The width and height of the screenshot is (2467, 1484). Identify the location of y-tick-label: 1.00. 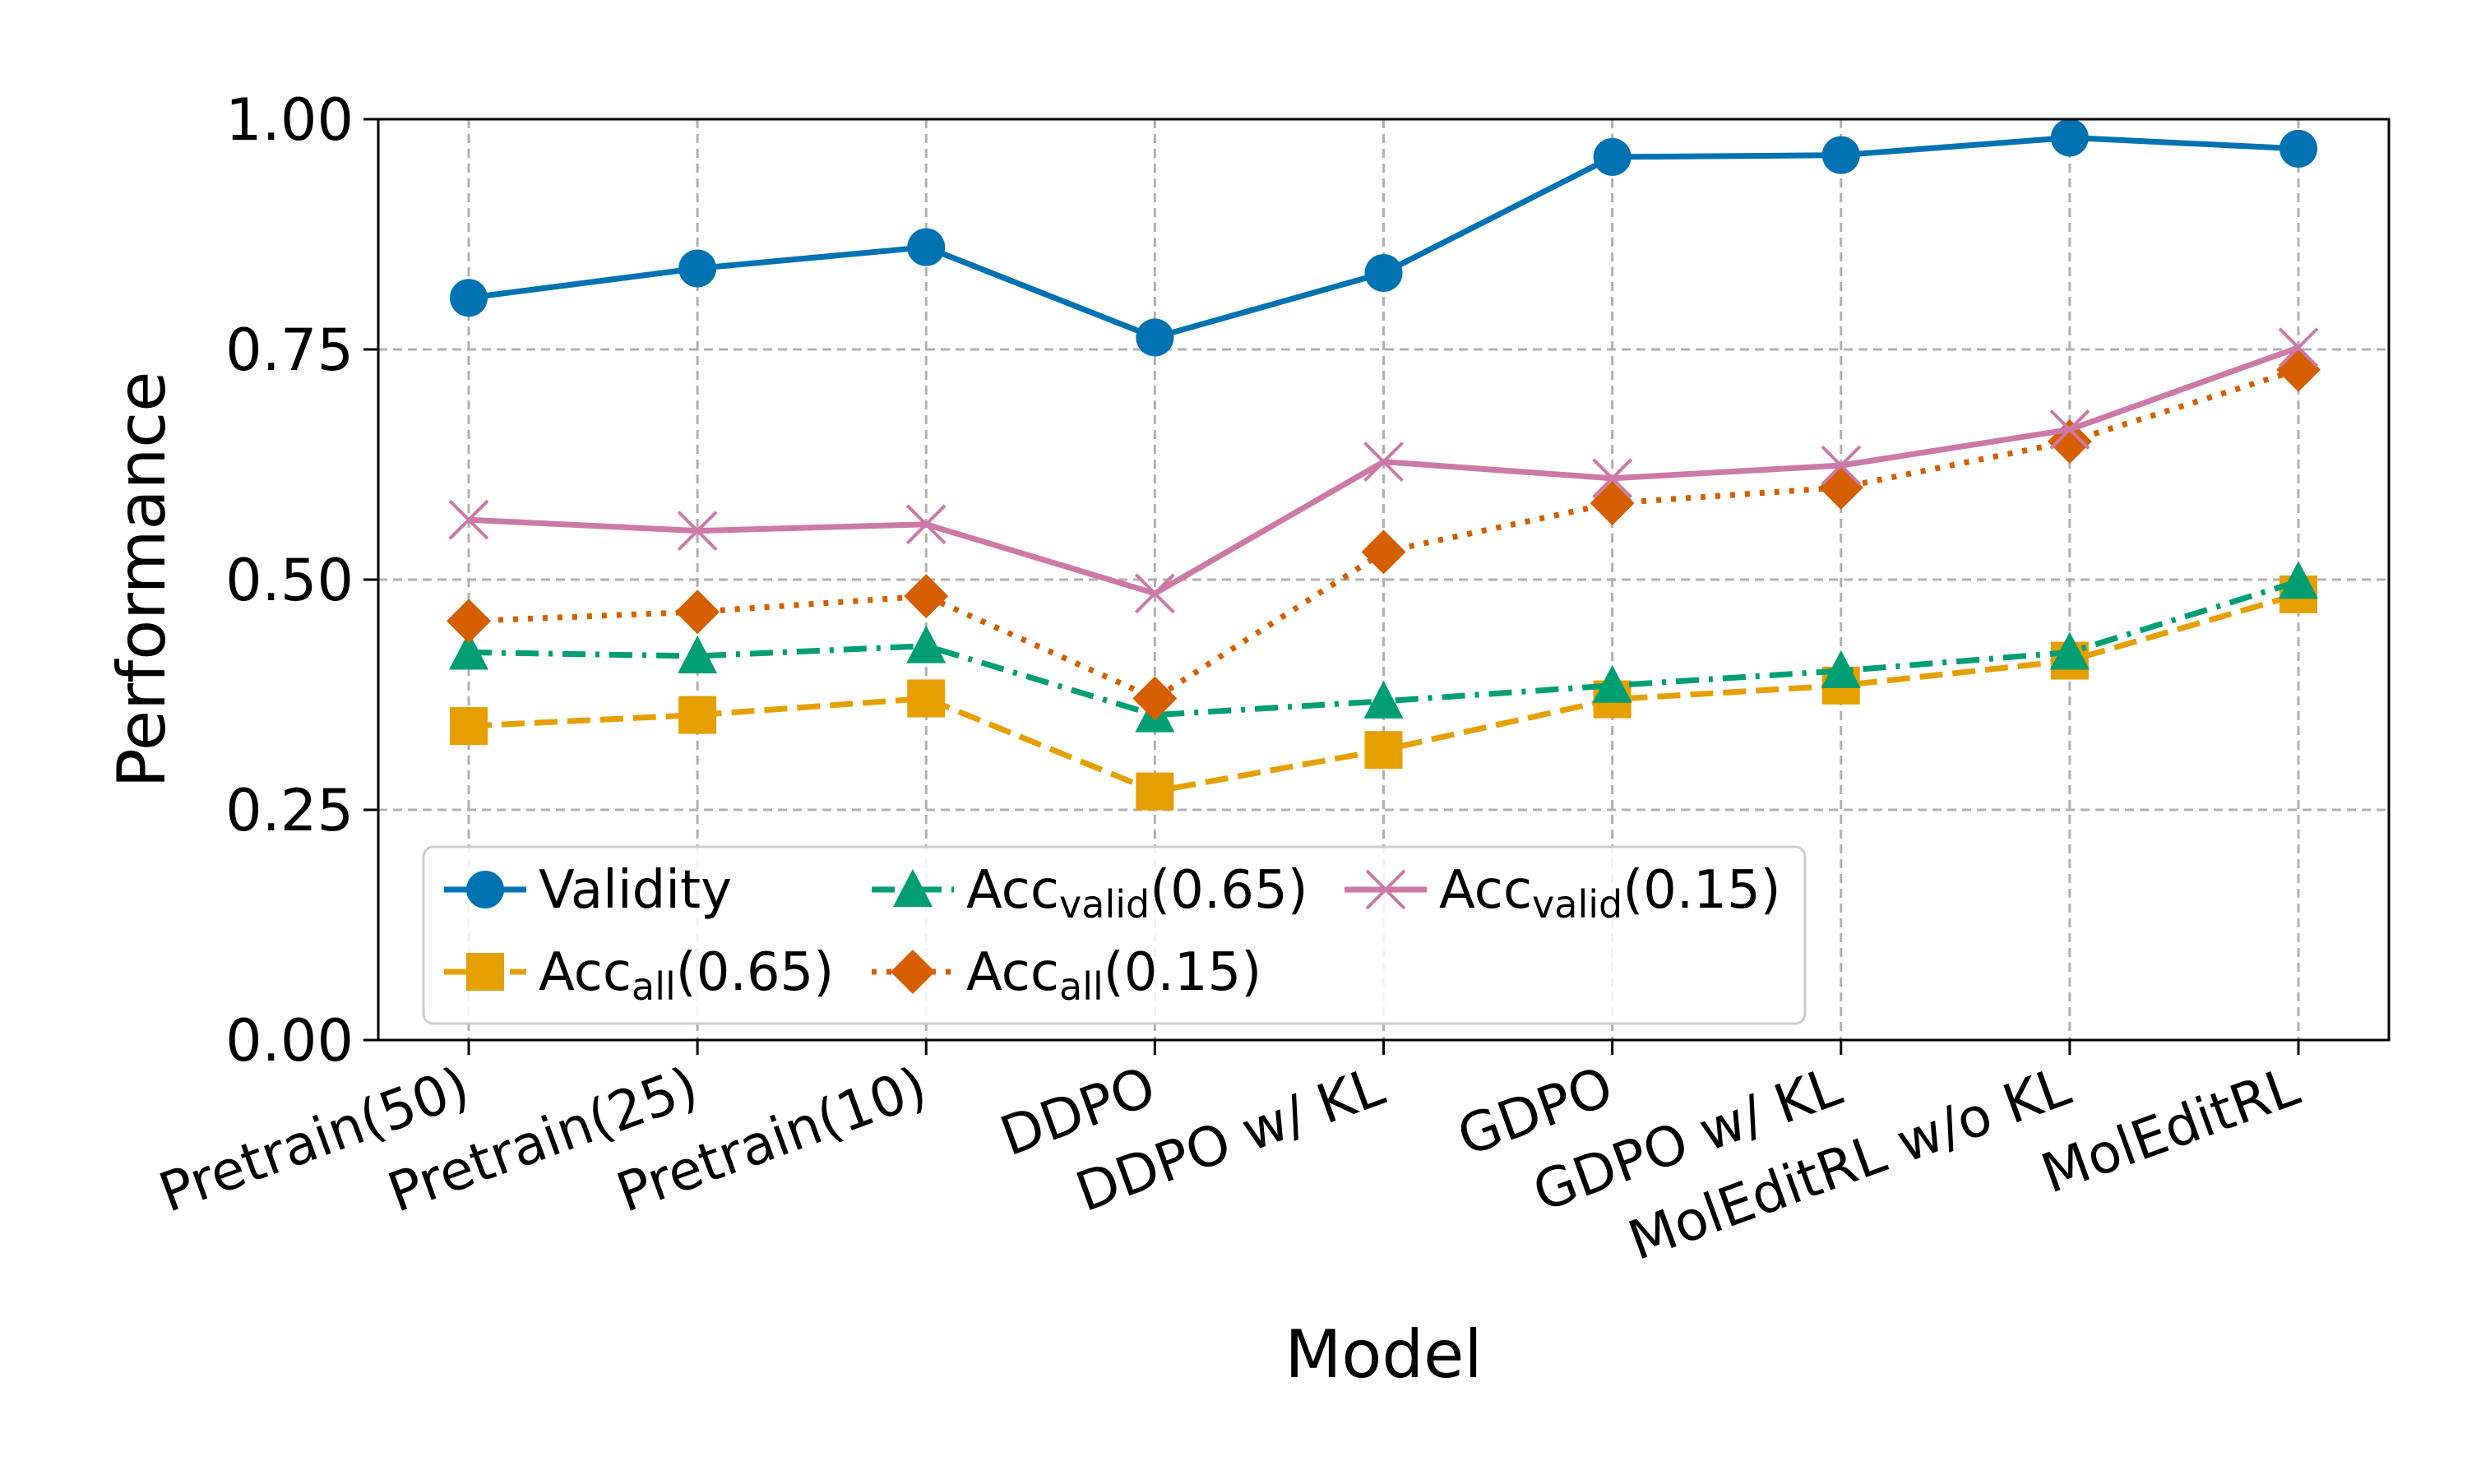
(290, 120).